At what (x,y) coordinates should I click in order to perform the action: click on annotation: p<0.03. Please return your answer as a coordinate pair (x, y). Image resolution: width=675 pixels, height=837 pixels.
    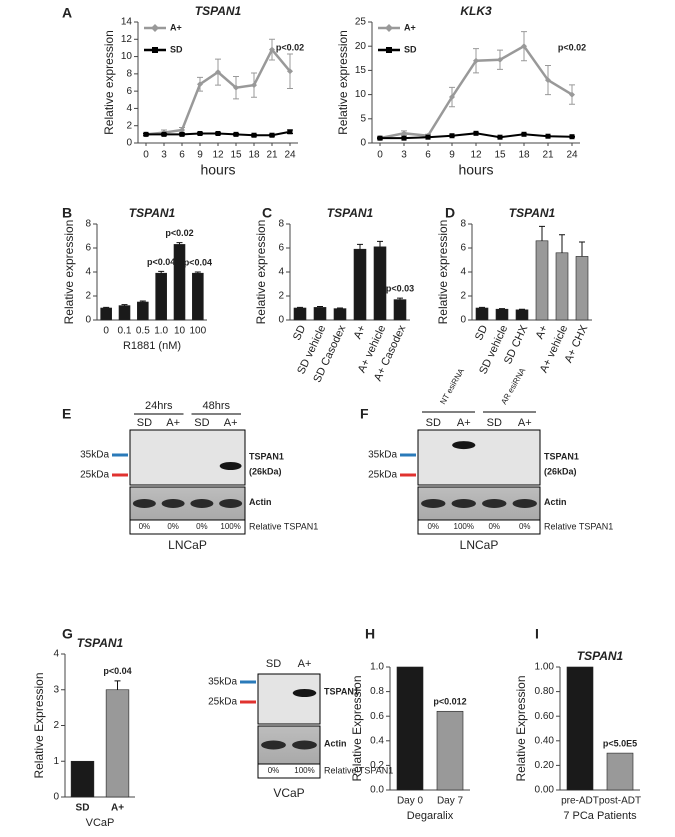
    Looking at the image, I should click on (400, 289).